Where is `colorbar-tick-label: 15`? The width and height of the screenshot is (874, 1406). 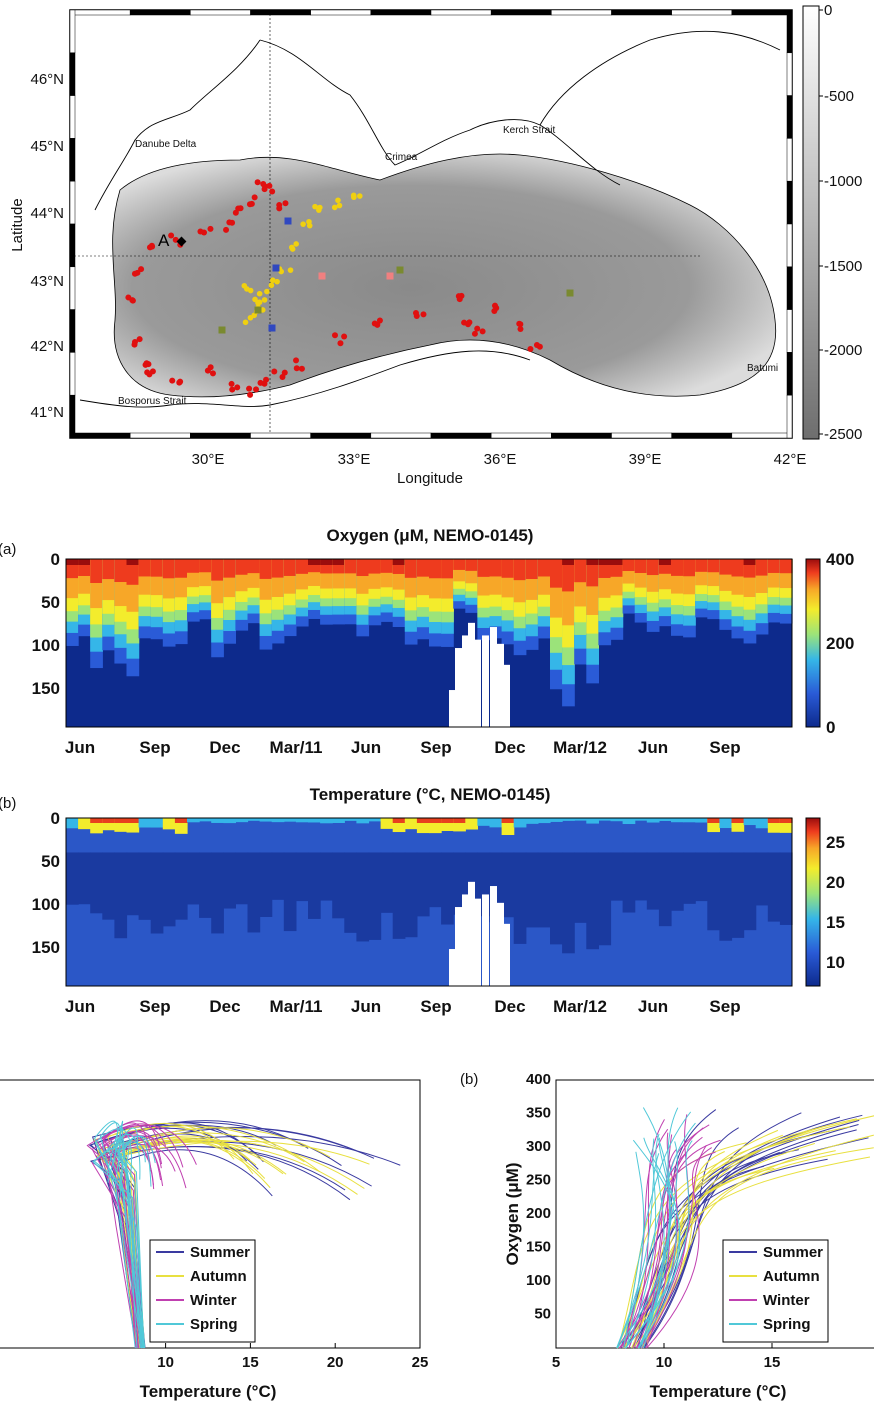
colorbar-tick-label: 15 is located at coordinates (835, 922).